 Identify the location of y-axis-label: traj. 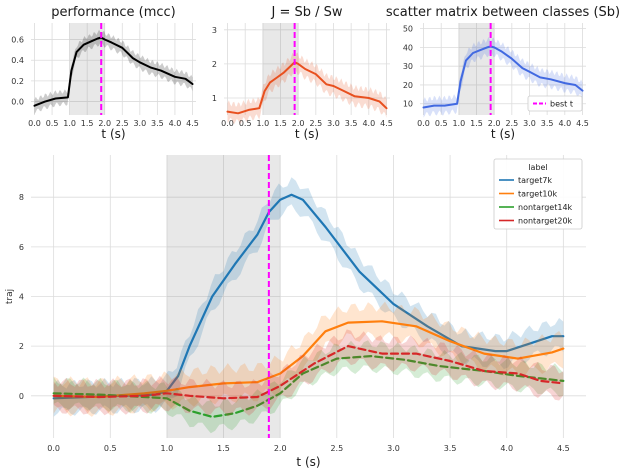
(10, 296).